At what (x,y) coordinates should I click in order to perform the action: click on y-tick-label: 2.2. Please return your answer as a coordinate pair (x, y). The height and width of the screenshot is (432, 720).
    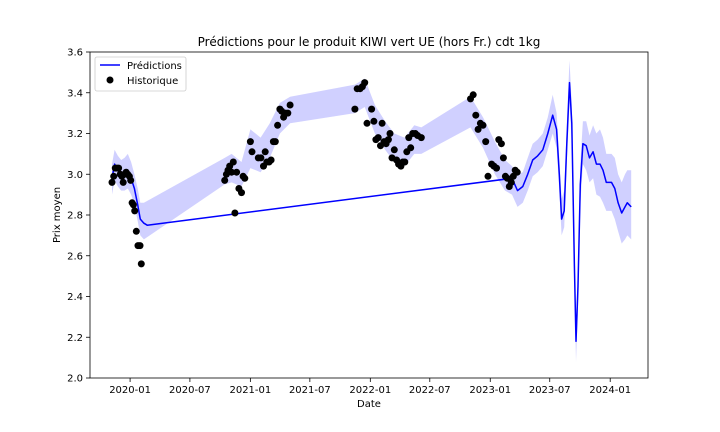
    Looking at the image, I should click on (75, 338).